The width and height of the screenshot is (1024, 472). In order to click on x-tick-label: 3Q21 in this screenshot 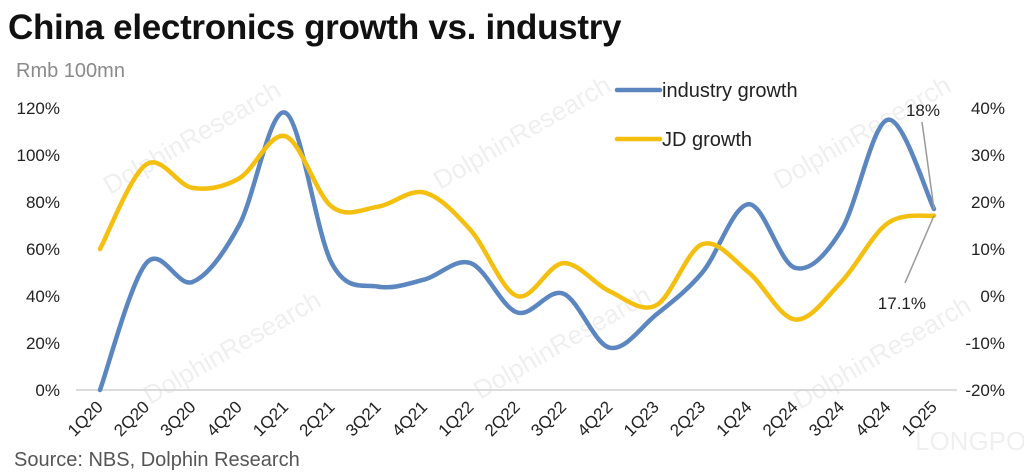, I will do `click(363, 418)`.